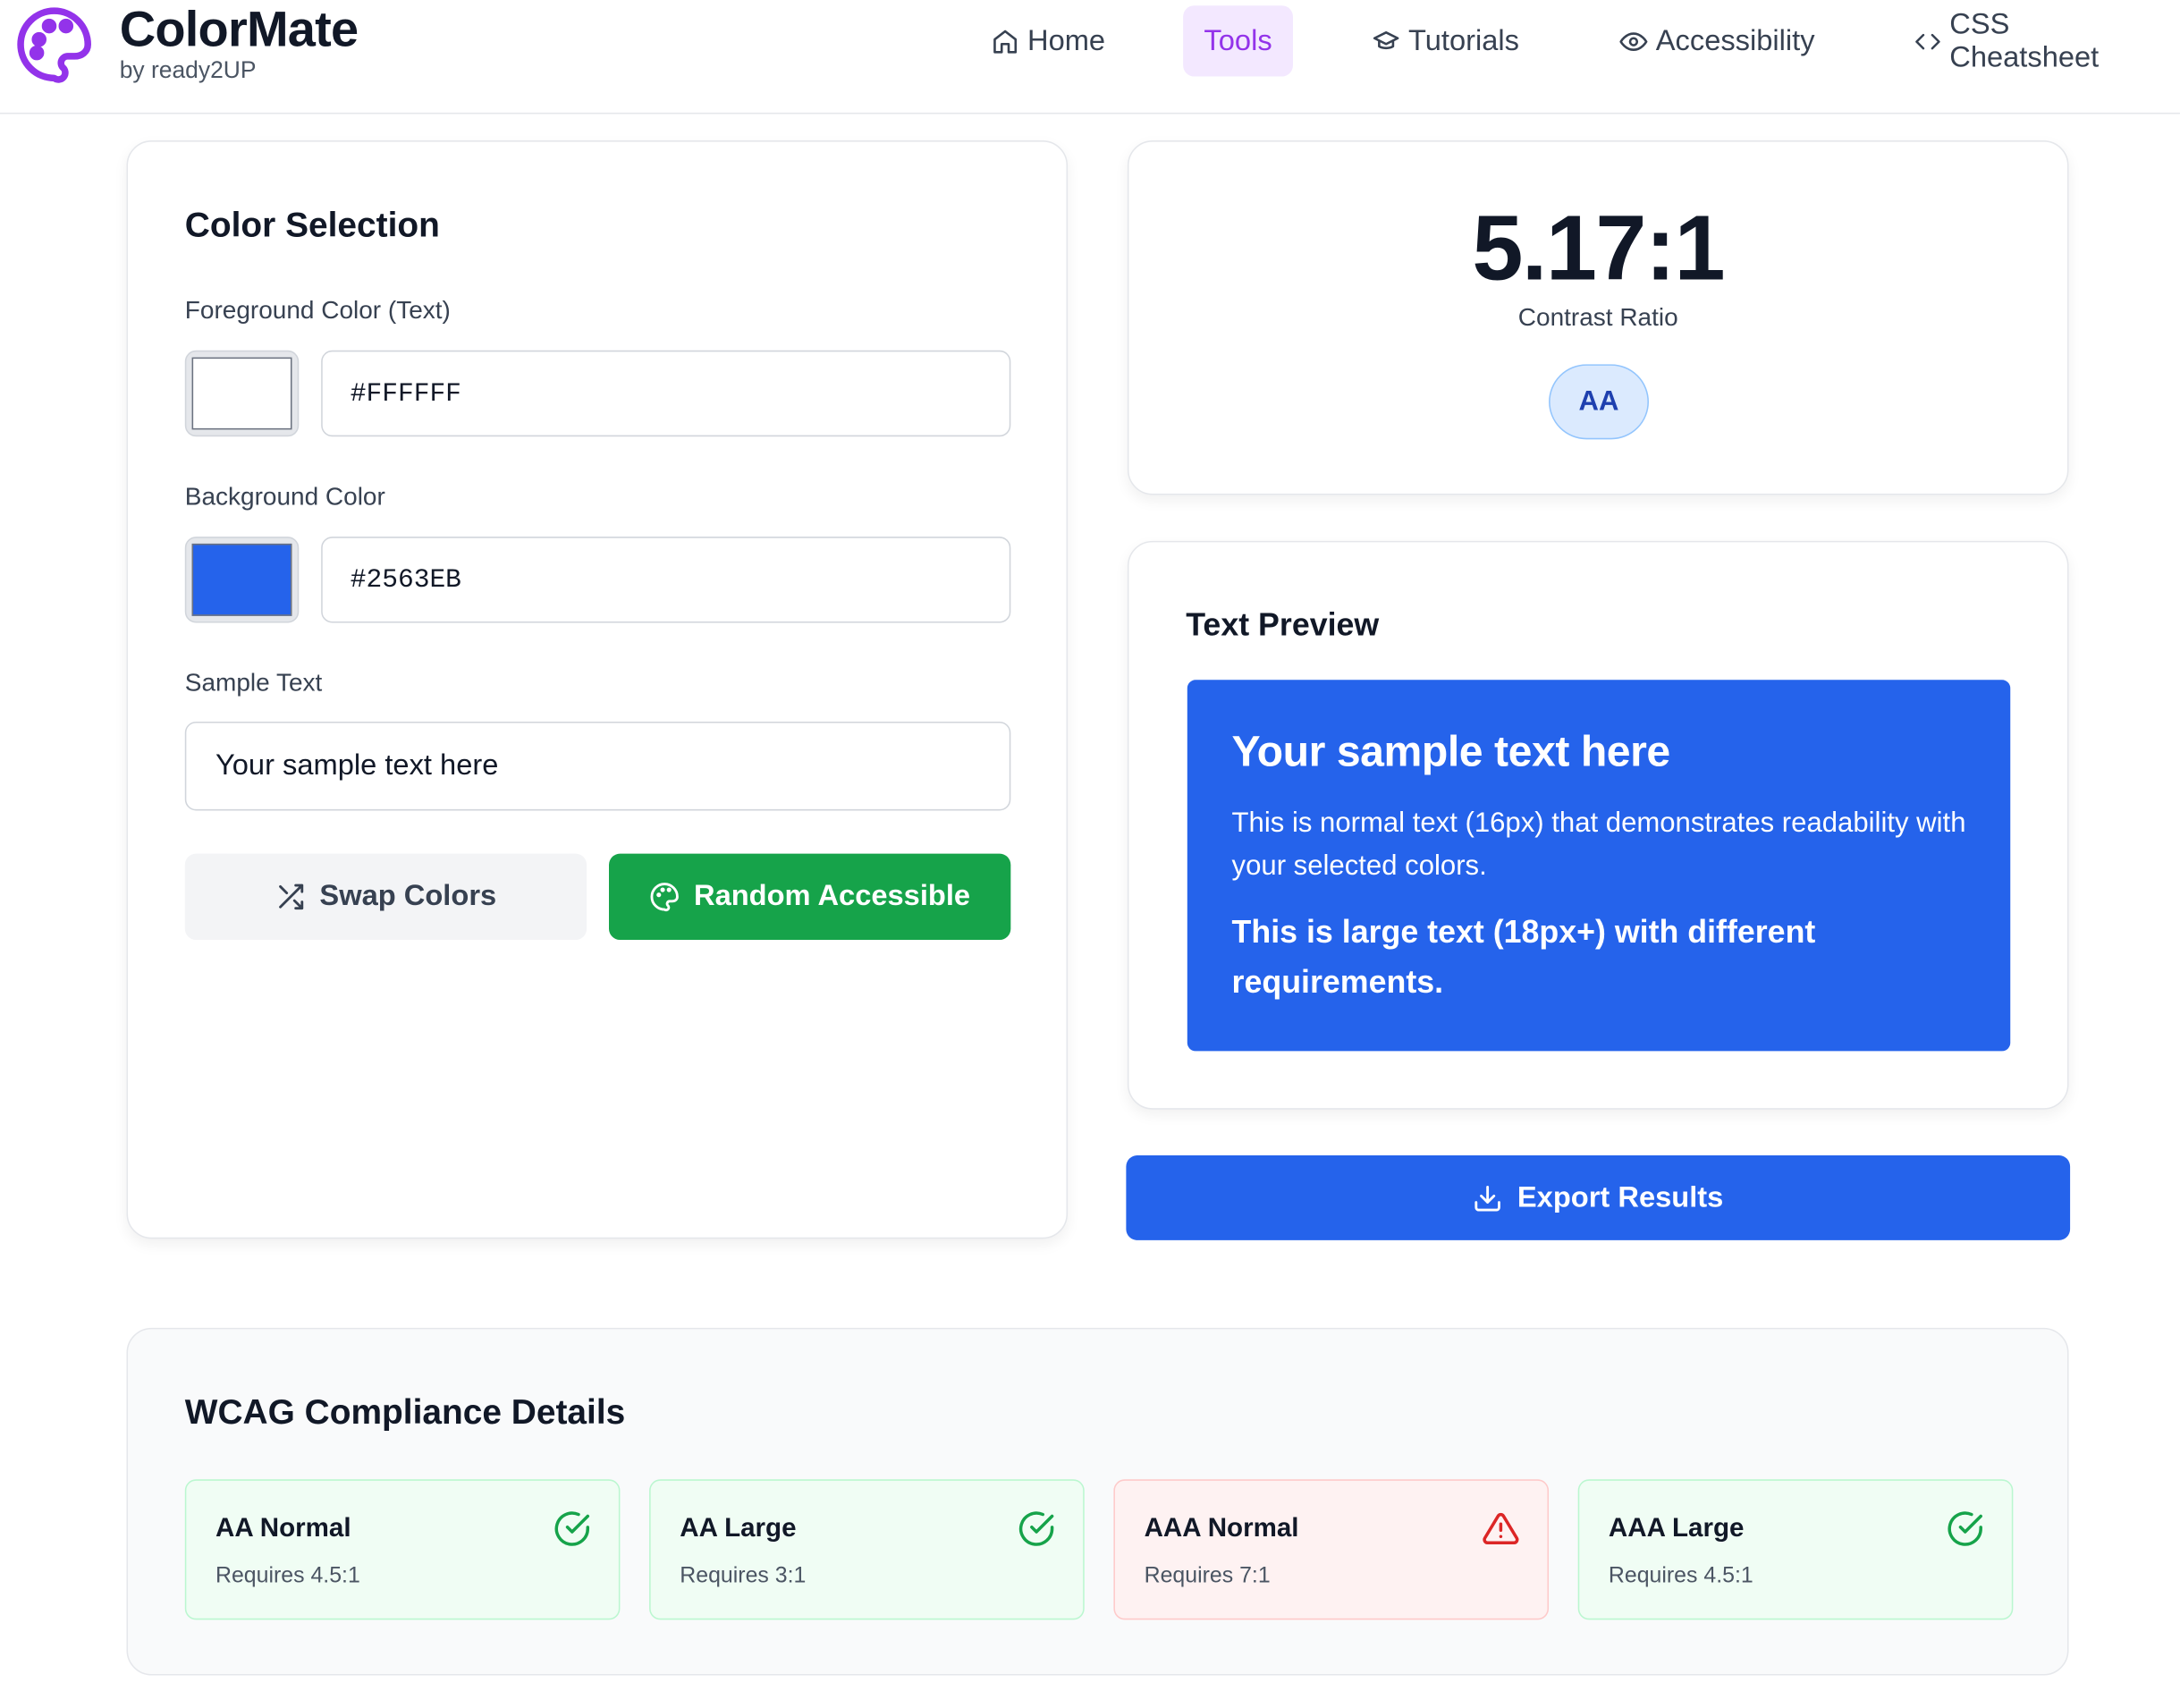 The width and height of the screenshot is (2180, 1708). Describe the element at coordinates (1066, 40) in the screenshot. I see `nav-home-label: Home` at that location.